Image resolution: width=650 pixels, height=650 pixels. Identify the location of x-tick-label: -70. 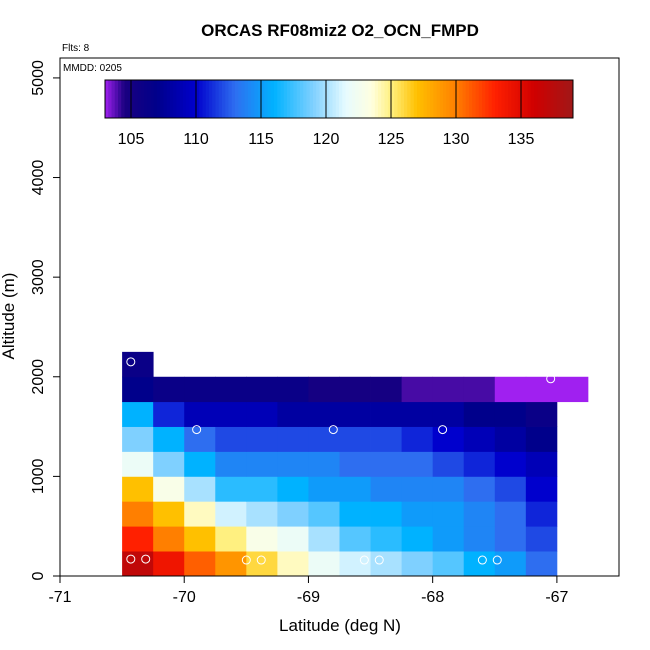
(184, 597).